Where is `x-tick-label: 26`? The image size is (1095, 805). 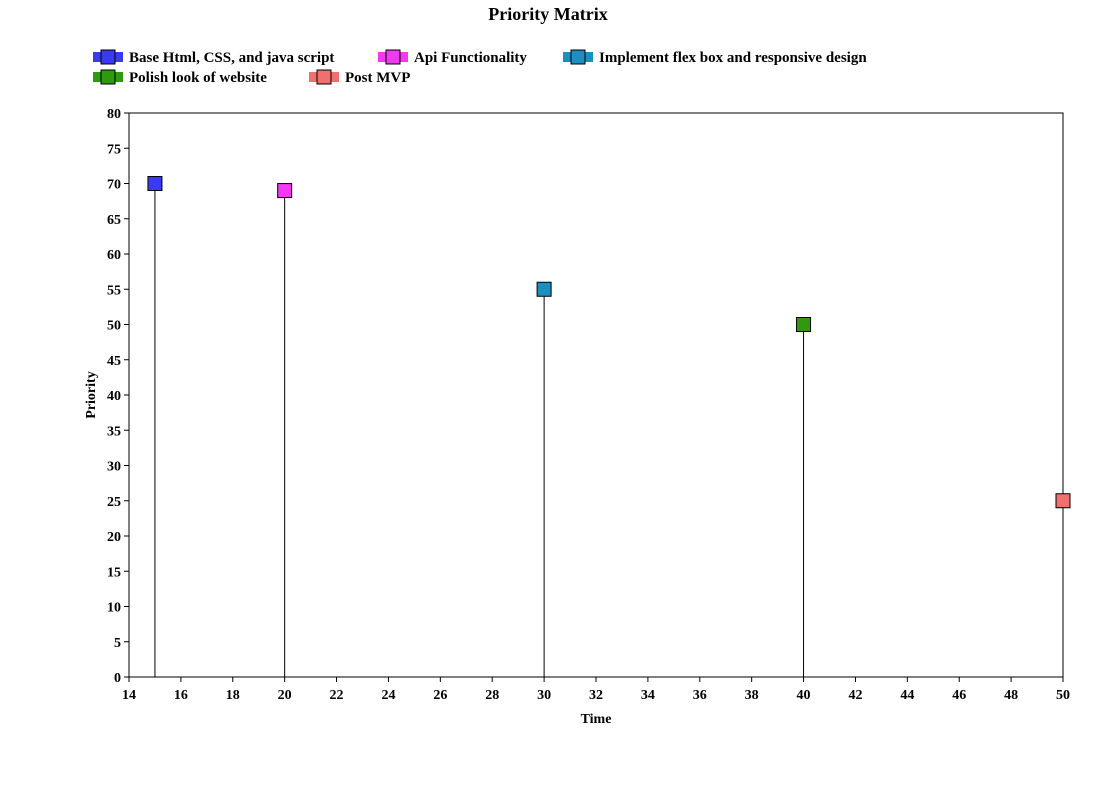 x-tick-label: 26 is located at coordinates (440, 695).